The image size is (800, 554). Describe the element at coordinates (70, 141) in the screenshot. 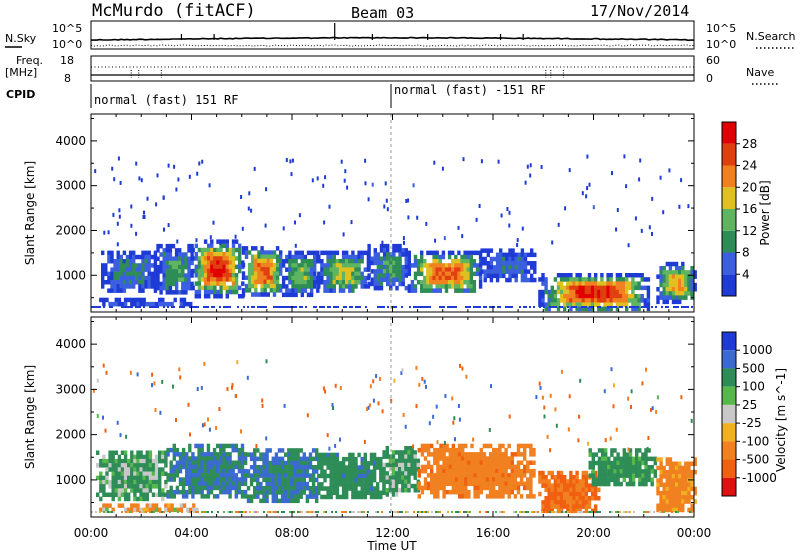

I see `y-tick-label: 4000` at that location.